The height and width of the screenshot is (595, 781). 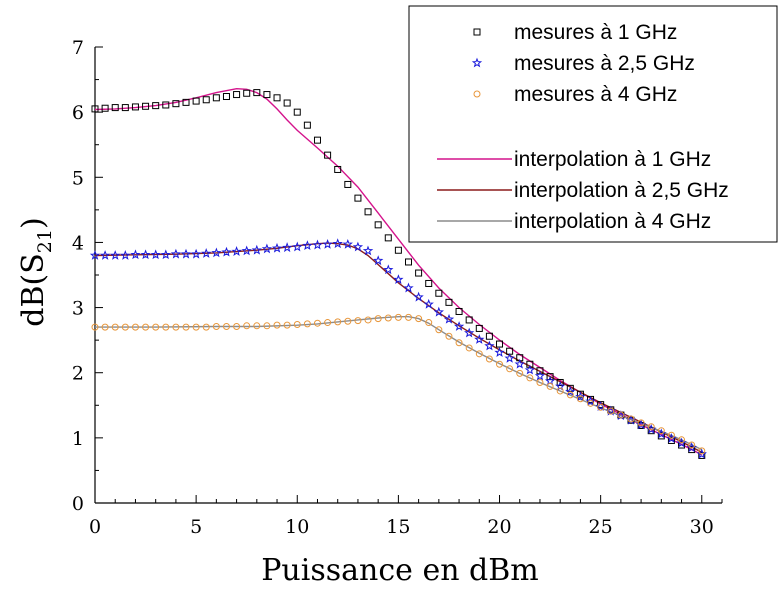 What do you see at coordinates (78, 48) in the screenshot?
I see `y-tick-label: 7` at bounding box center [78, 48].